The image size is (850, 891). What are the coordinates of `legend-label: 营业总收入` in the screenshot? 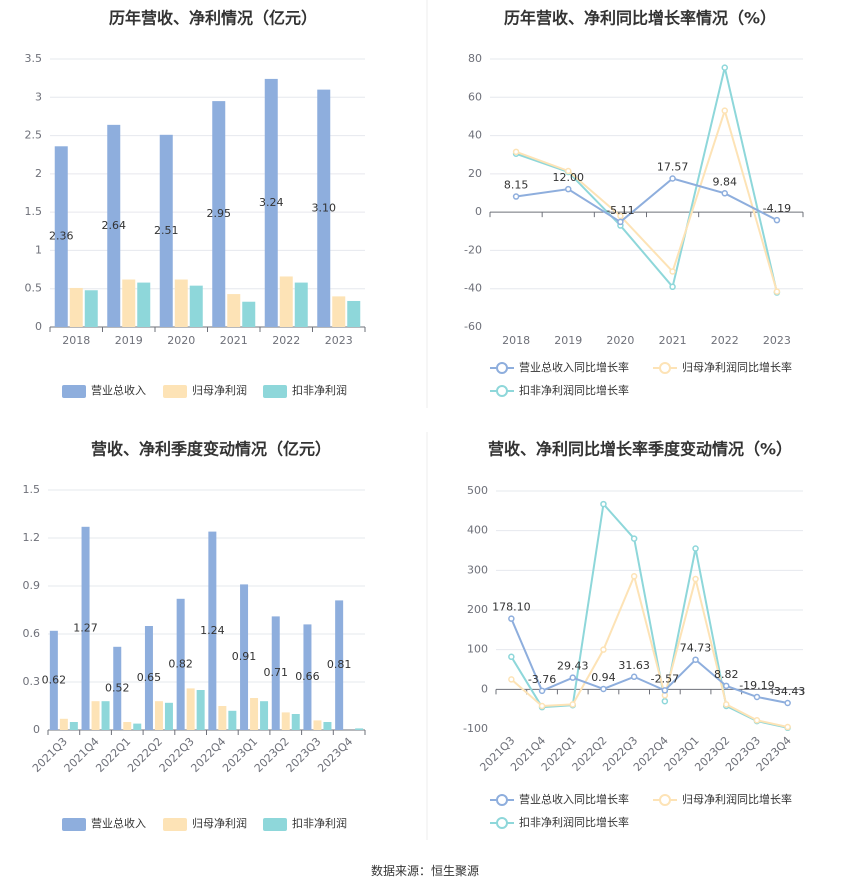 It's located at (118, 823).